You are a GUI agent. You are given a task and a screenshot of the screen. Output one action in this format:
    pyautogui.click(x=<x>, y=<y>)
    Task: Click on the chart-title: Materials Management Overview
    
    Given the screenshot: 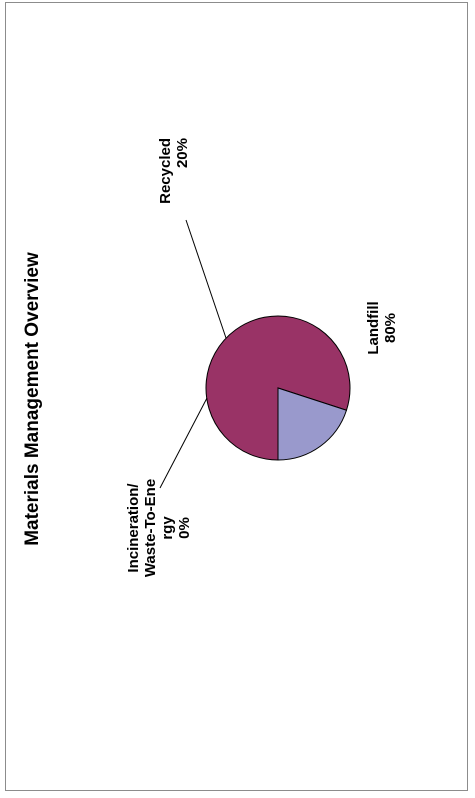 What is the action you would take?
    pyautogui.click(x=32, y=399)
    